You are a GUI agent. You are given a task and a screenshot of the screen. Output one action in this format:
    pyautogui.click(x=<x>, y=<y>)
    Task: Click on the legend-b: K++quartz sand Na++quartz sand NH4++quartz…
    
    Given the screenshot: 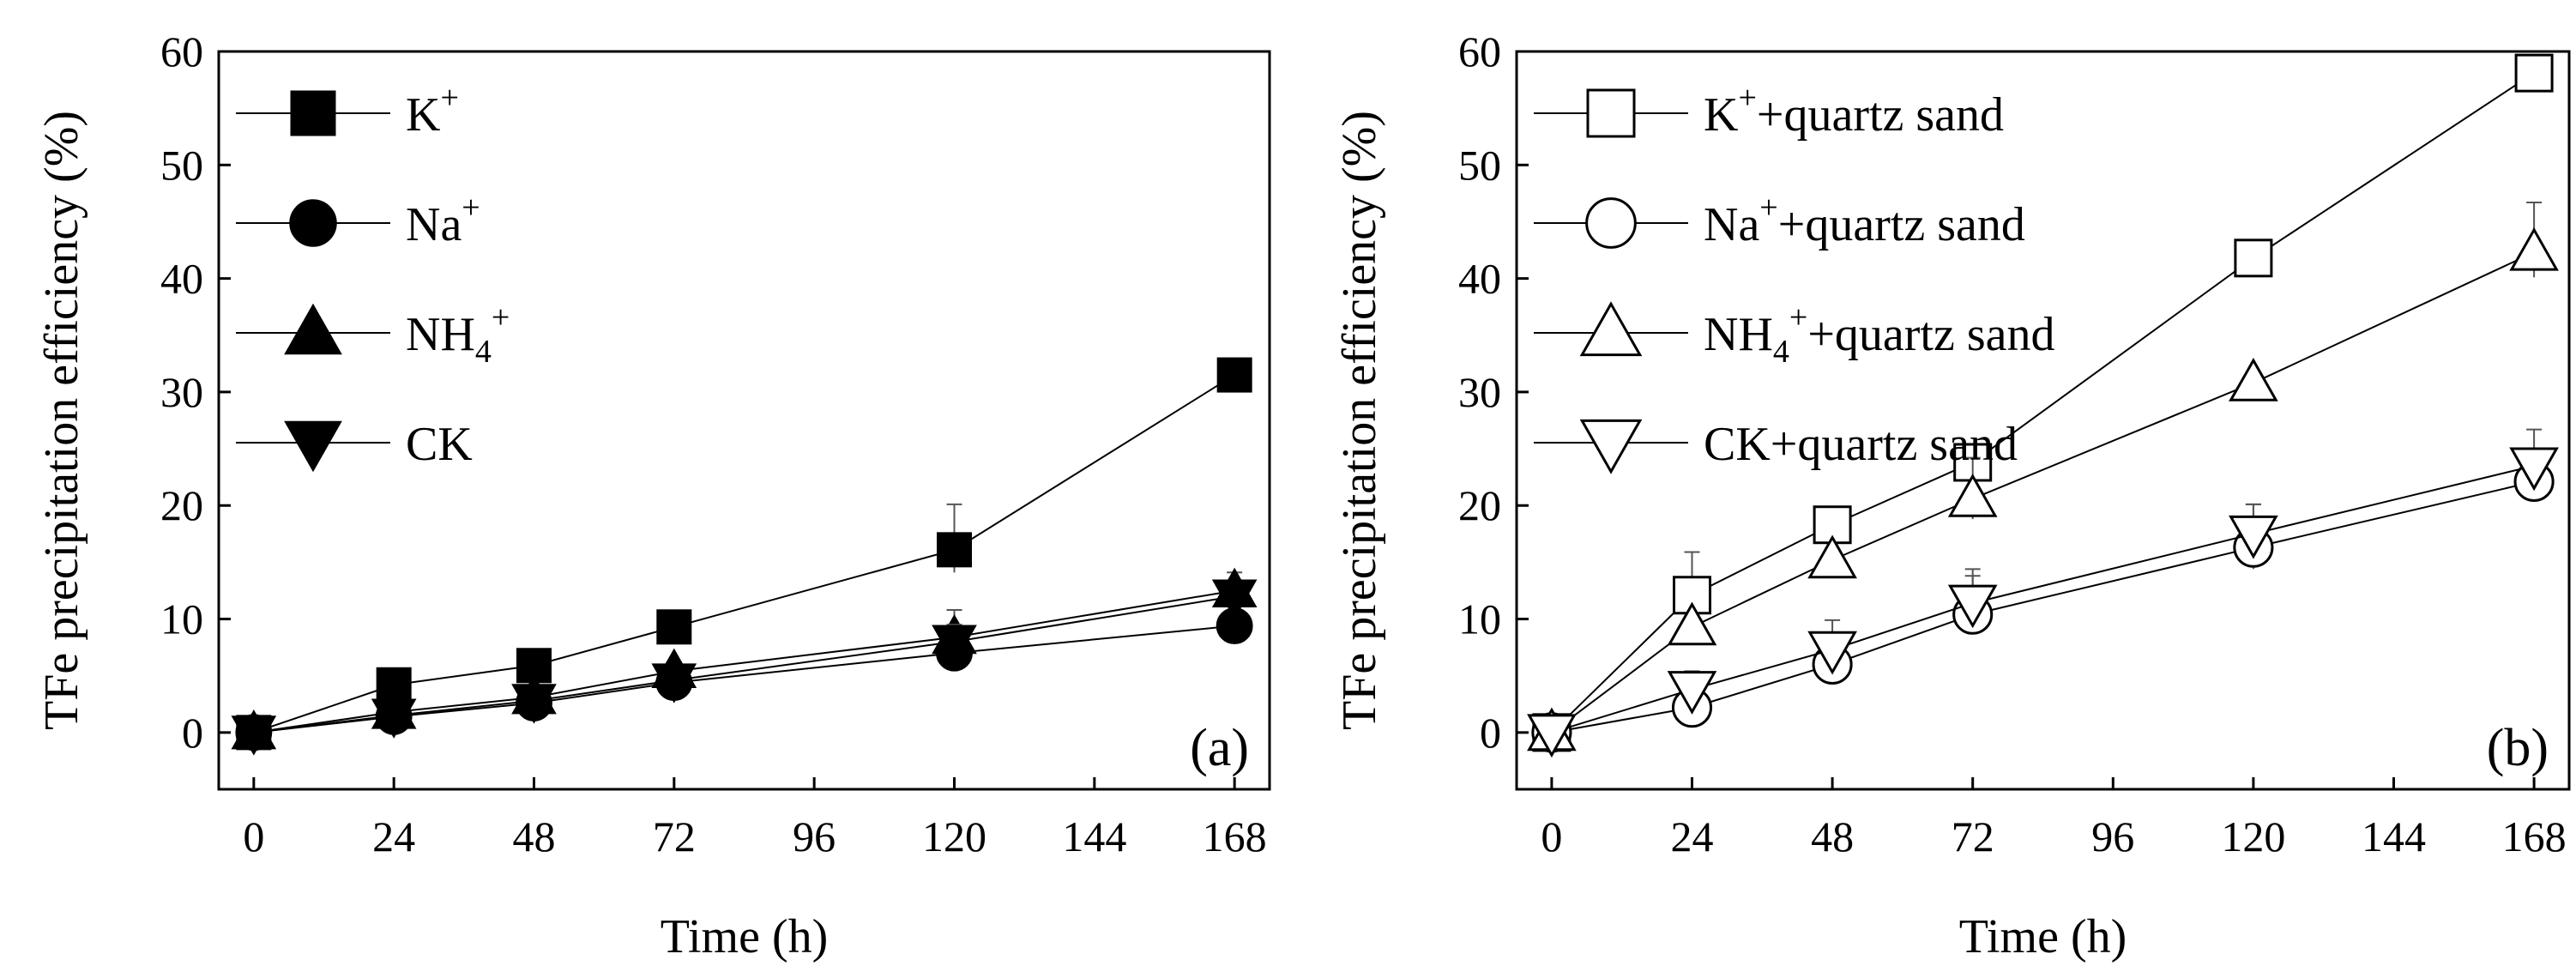 What is the action you would take?
    pyautogui.click(x=1794, y=277)
    